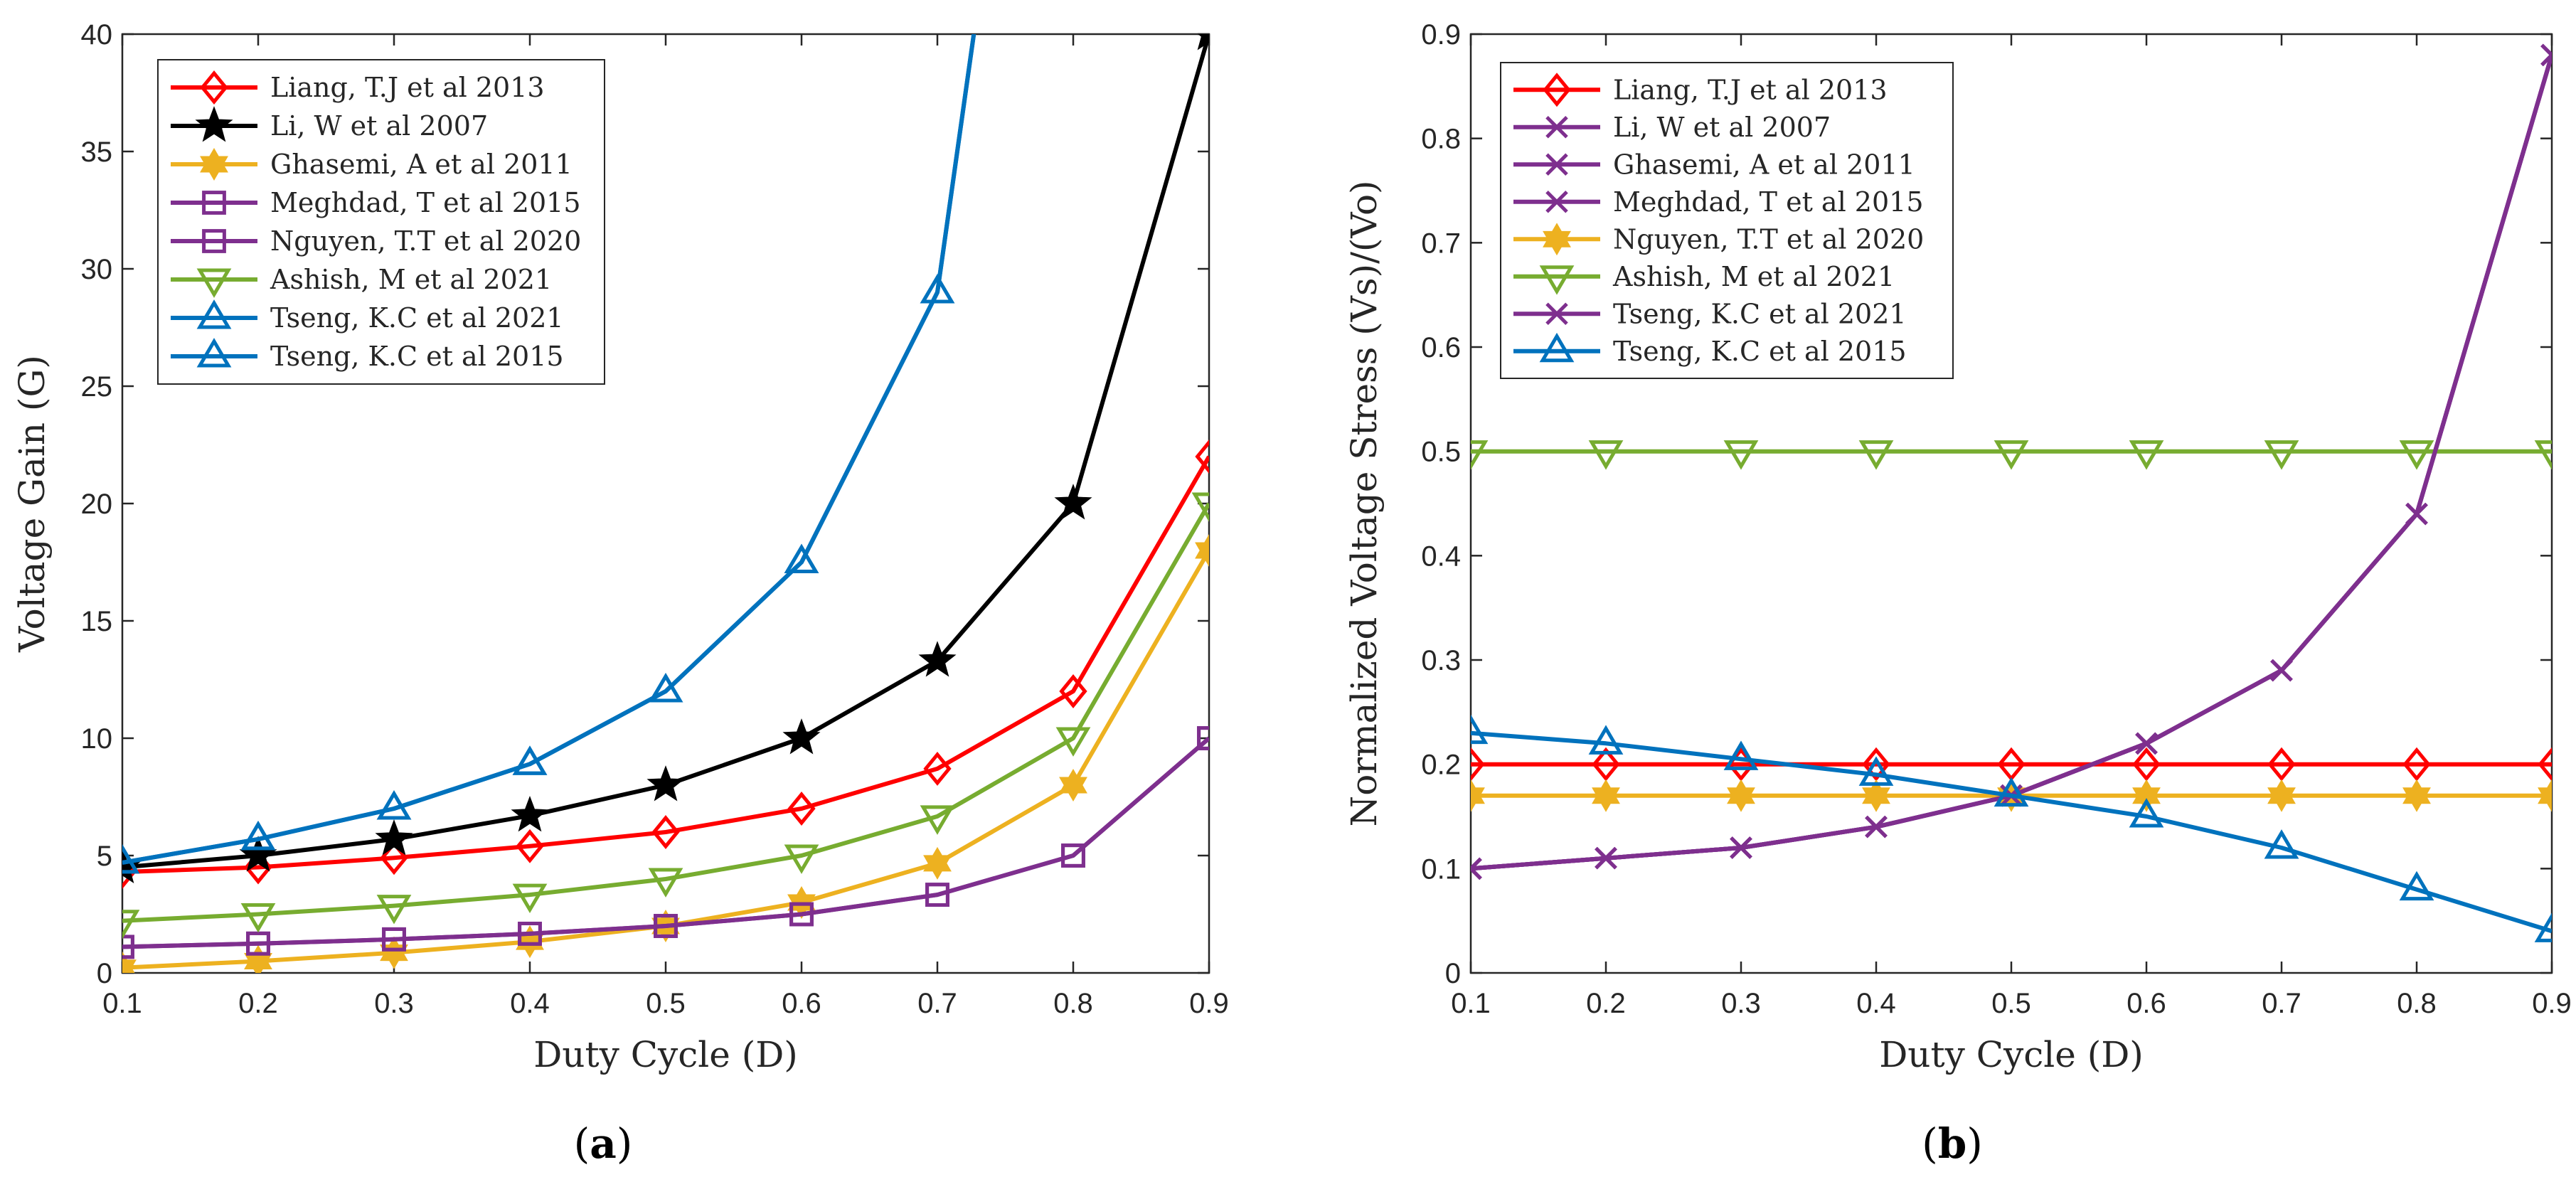 The height and width of the screenshot is (1182, 2576). Describe the element at coordinates (1764, 164) in the screenshot. I see `legend-label: Ghasemi, A et al 2011` at that location.